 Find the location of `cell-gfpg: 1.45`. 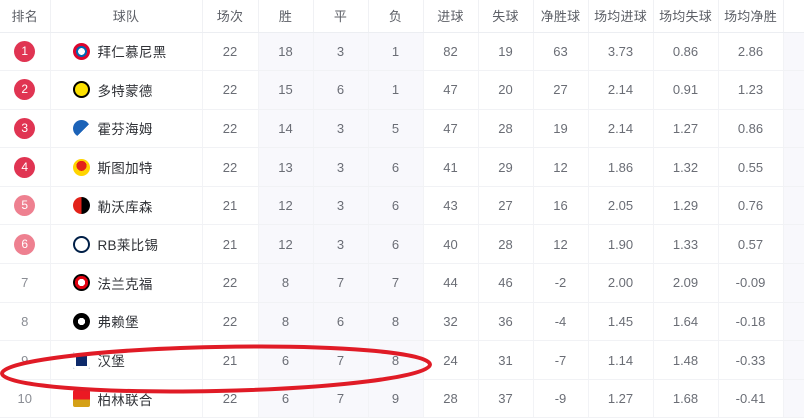

cell-gfpg: 1.45 is located at coordinates (621, 322).